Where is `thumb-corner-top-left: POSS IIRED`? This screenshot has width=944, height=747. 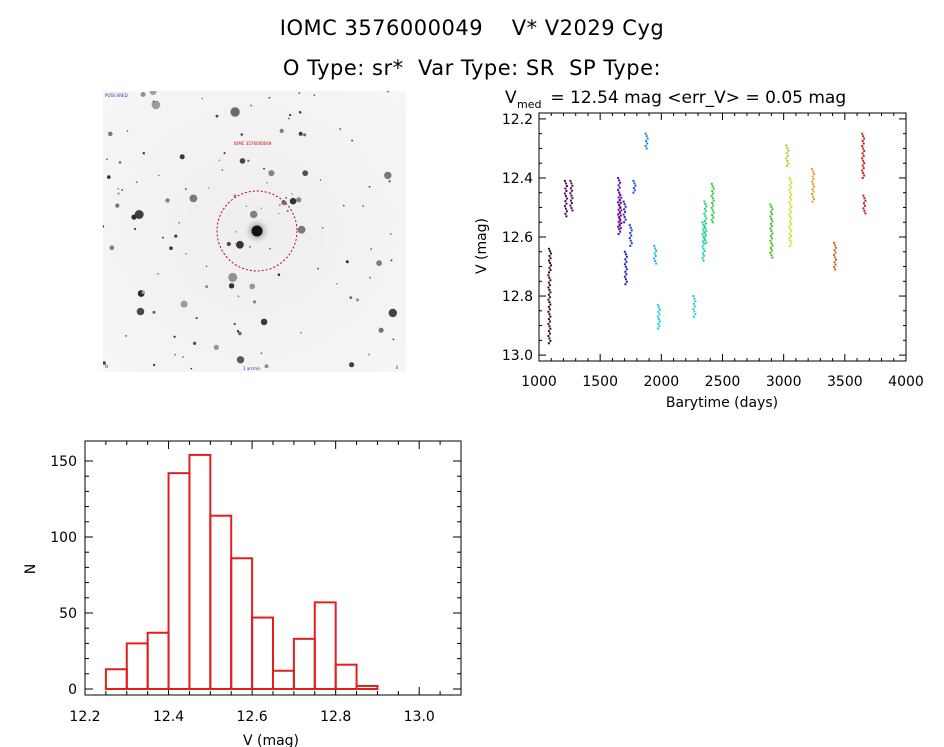 thumb-corner-top-left: POSS IIRED is located at coordinates (116, 95).